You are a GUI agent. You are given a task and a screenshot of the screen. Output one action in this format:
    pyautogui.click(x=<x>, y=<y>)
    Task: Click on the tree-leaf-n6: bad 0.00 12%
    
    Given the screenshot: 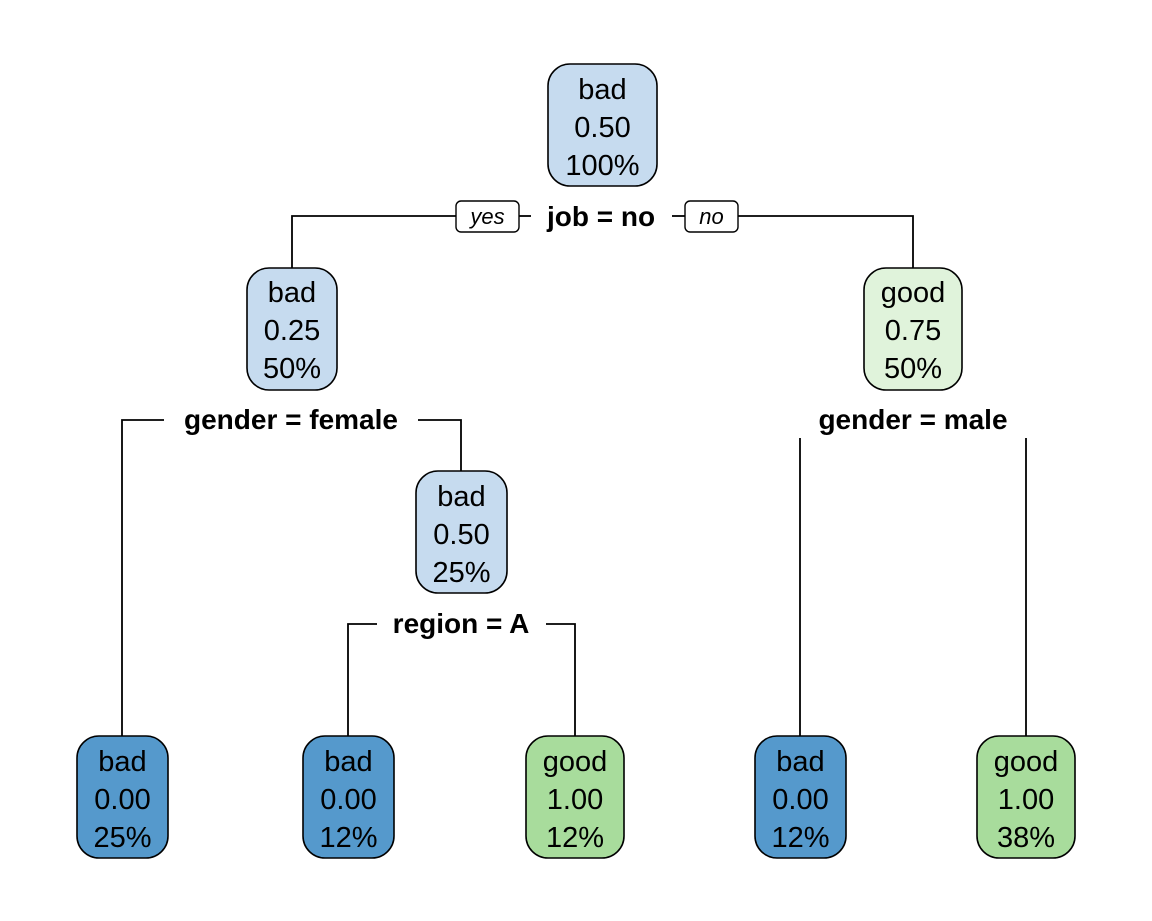 What is the action you would take?
    pyautogui.click(x=800, y=797)
    